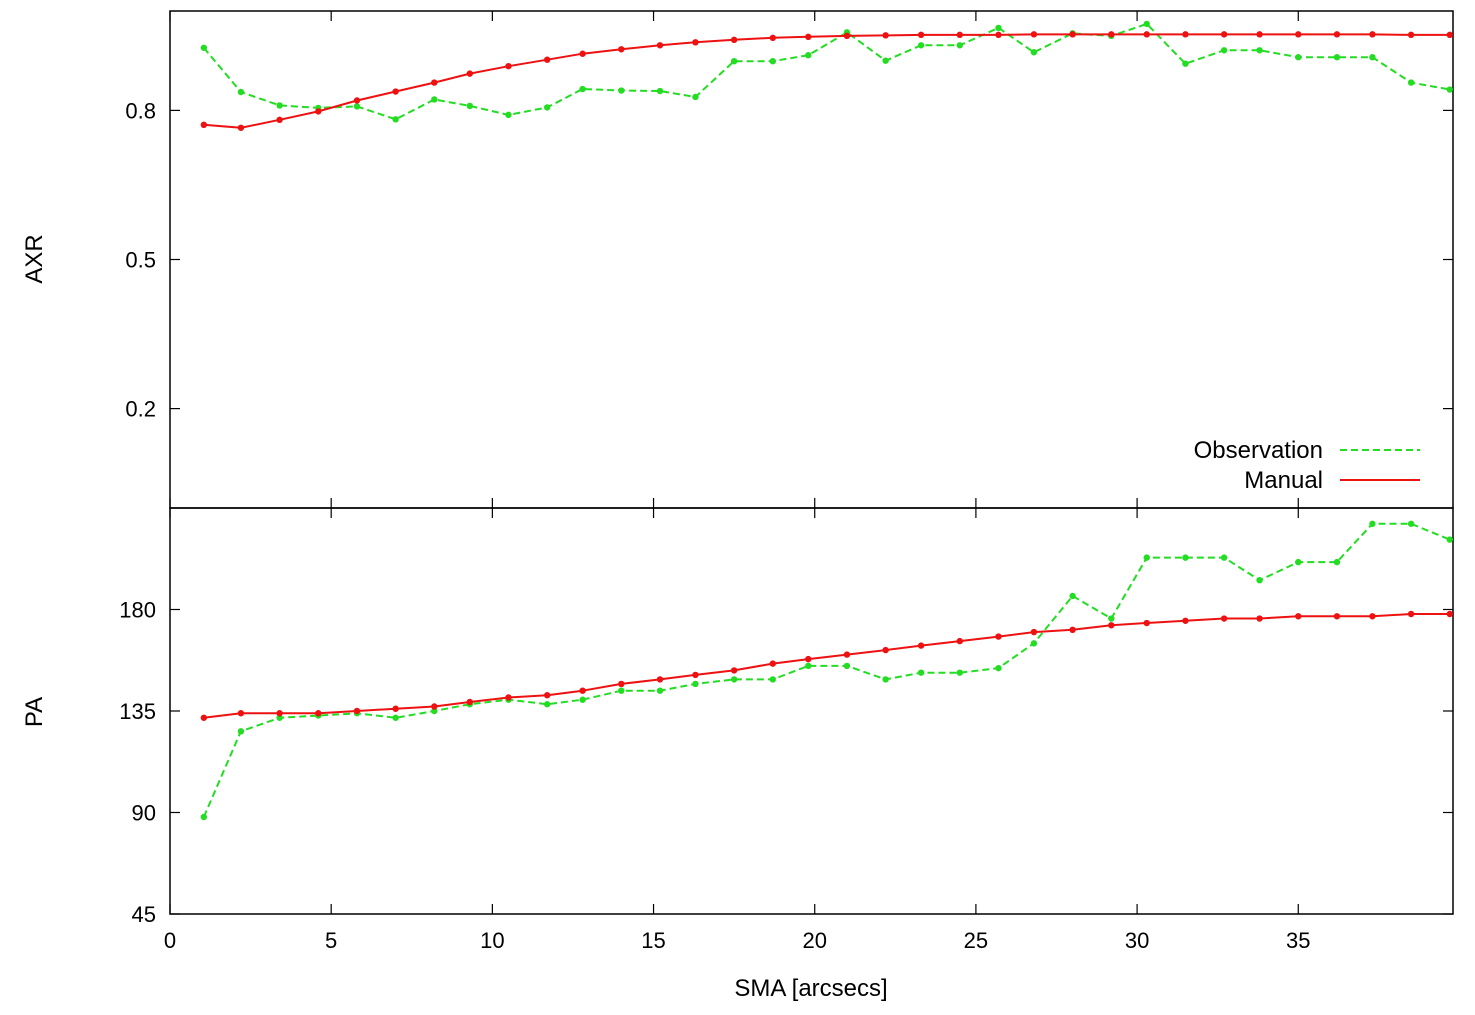  I want to click on pa-y-tick-label: 135, so click(137, 711).